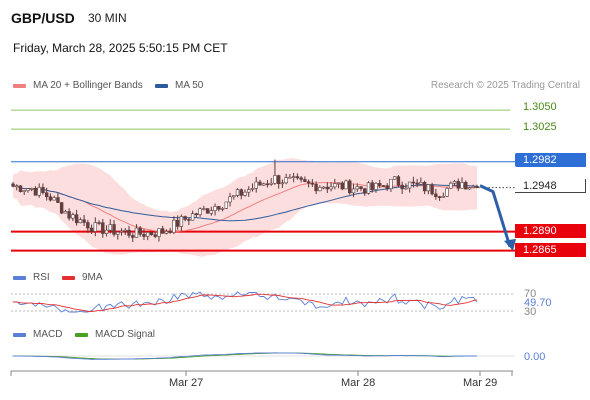 The width and height of the screenshot is (590, 400). What do you see at coordinates (19, 334) in the screenshot?
I see `legend-swatch-macd` at bounding box center [19, 334].